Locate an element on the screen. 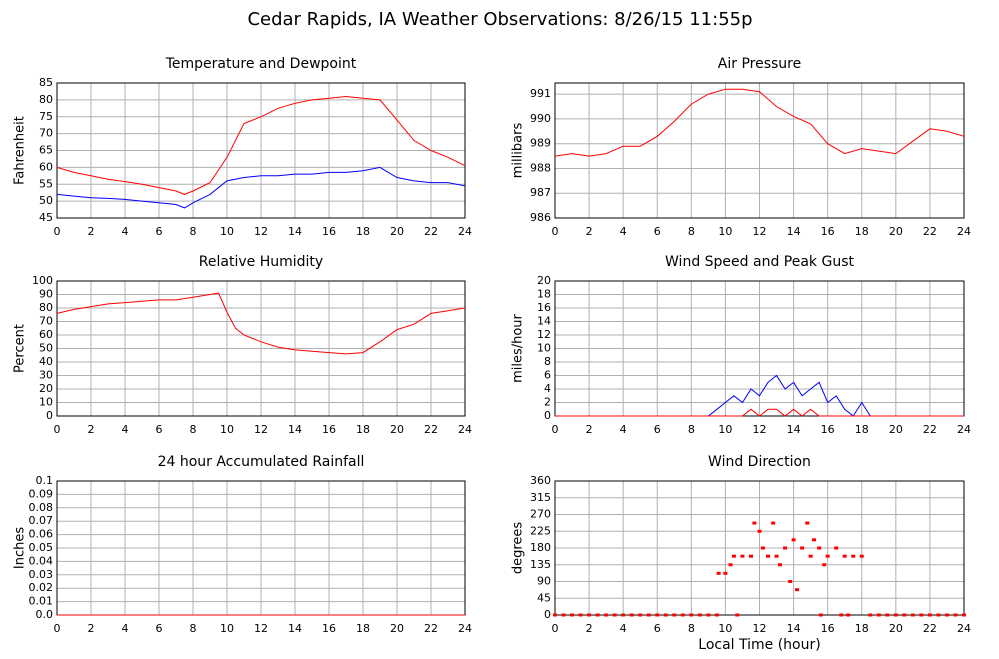 The height and width of the screenshot is (659, 999). y-tick-label: 85 is located at coordinates (46, 82).